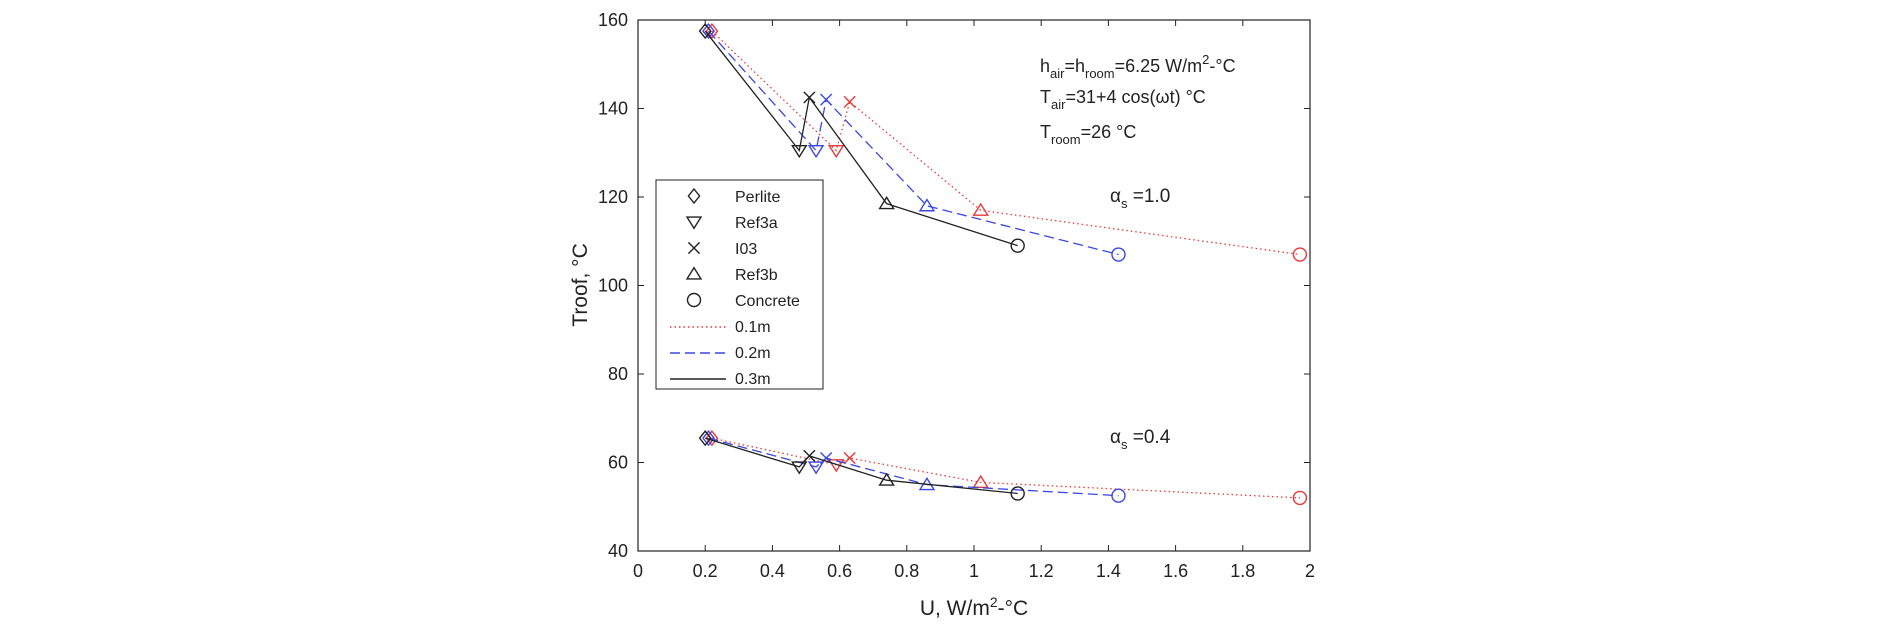 This screenshot has width=1890, height=638. What do you see at coordinates (1013, 608) in the screenshot?
I see `x-axis-label-tail: -°C` at bounding box center [1013, 608].